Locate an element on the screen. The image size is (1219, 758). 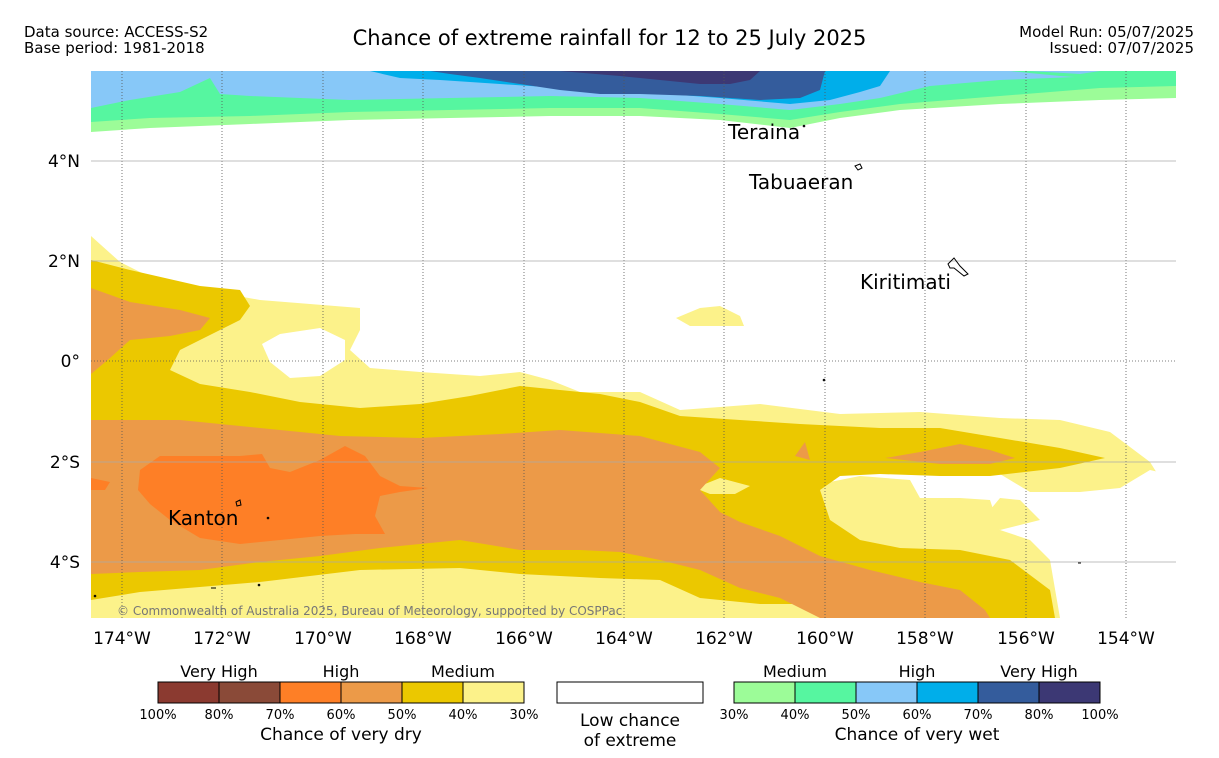
legend-dry-group: Medium is located at coordinates (463, 671).